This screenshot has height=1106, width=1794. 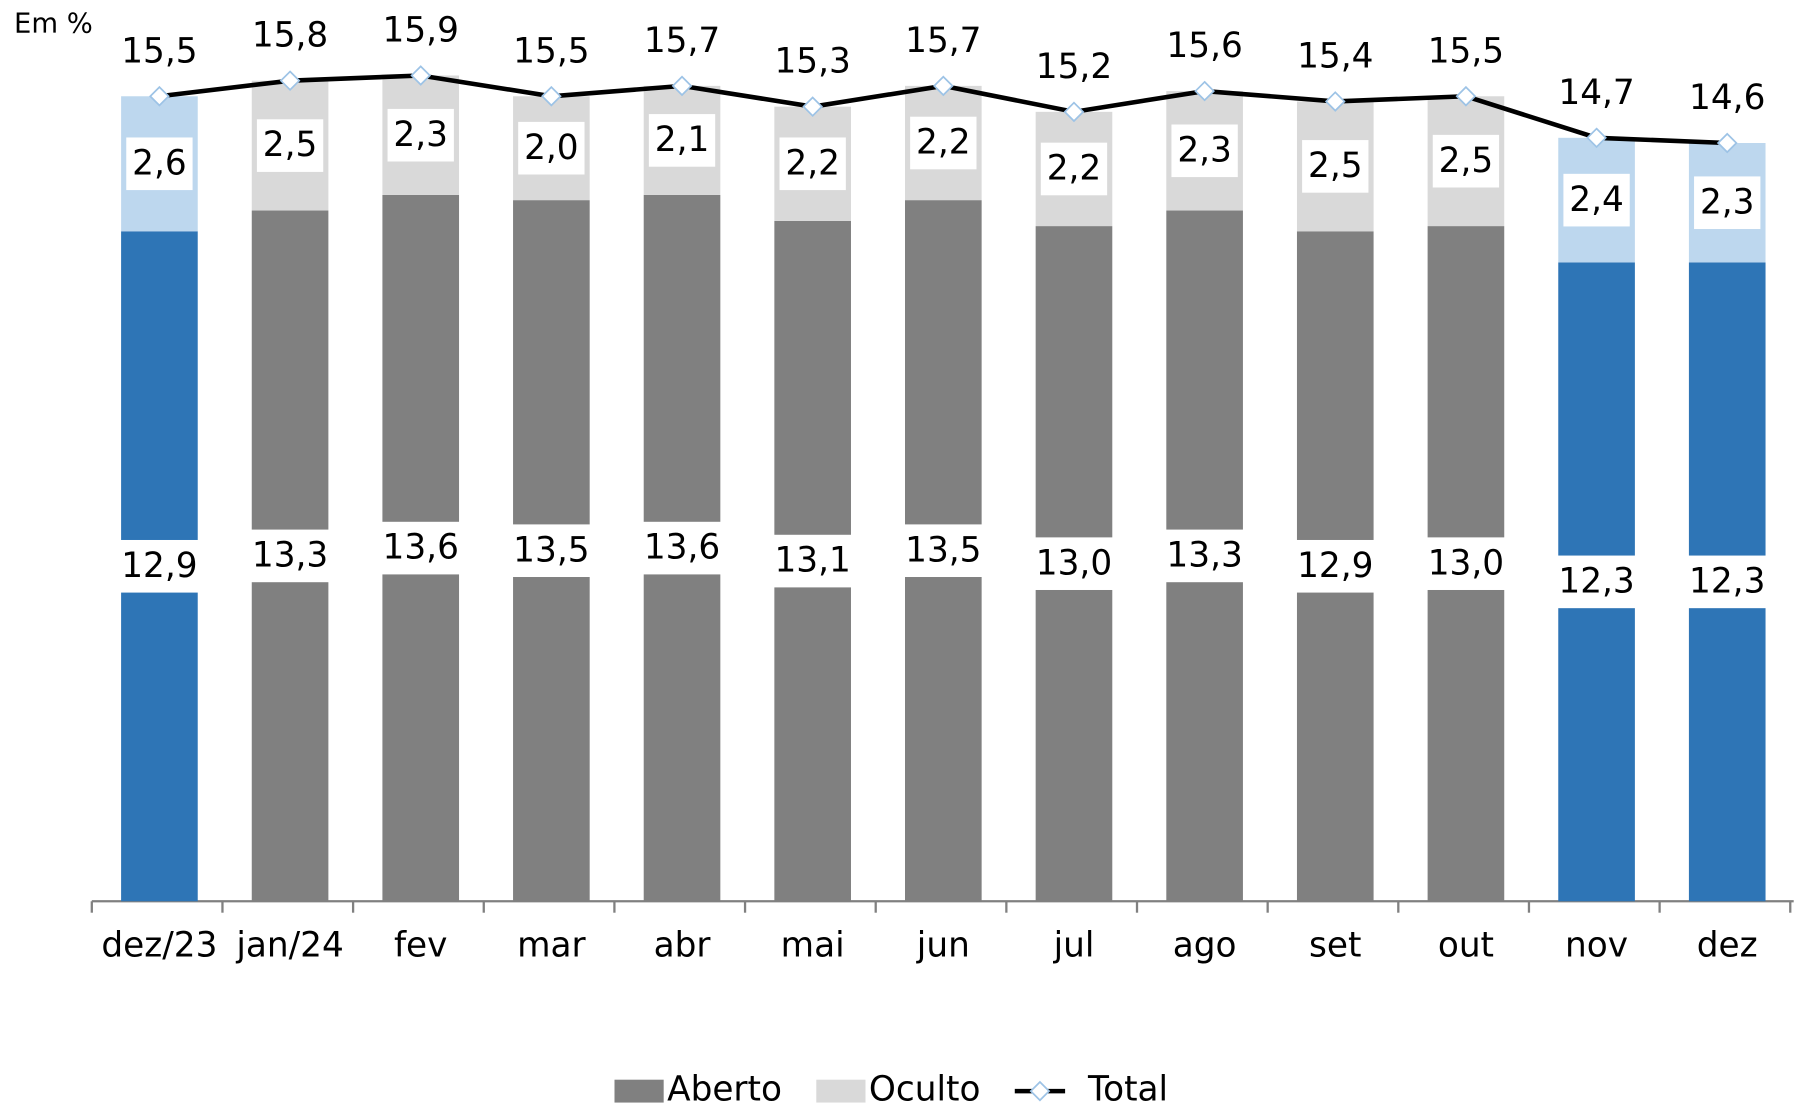 What do you see at coordinates (1466, 946) in the screenshot?
I see `x-tick-label: out` at bounding box center [1466, 946].